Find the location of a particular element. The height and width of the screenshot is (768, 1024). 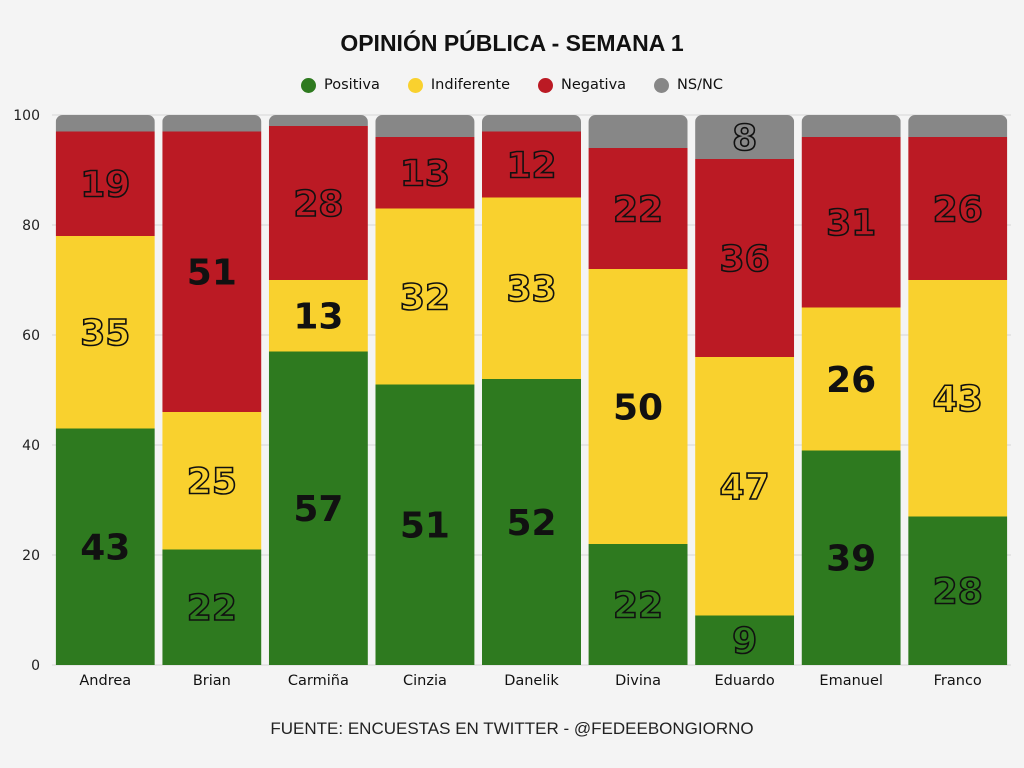

data-label-negativa-4: 12 is located at coordinates (531, 165).